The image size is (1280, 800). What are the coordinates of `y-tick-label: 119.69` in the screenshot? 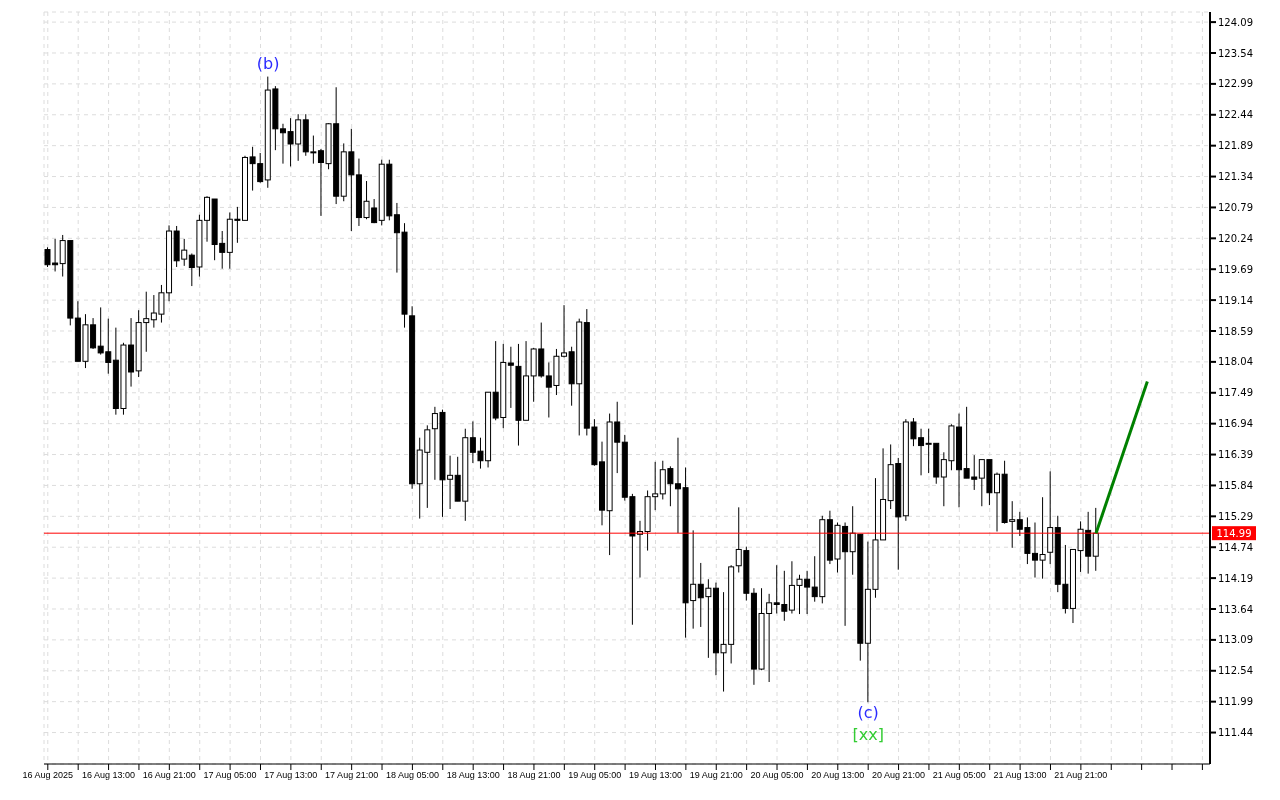 It's located at (1235, 269).